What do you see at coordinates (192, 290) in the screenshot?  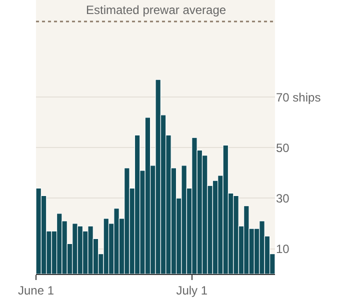 I see `x-tick-label: July 1` at bounding box center [192, 290].